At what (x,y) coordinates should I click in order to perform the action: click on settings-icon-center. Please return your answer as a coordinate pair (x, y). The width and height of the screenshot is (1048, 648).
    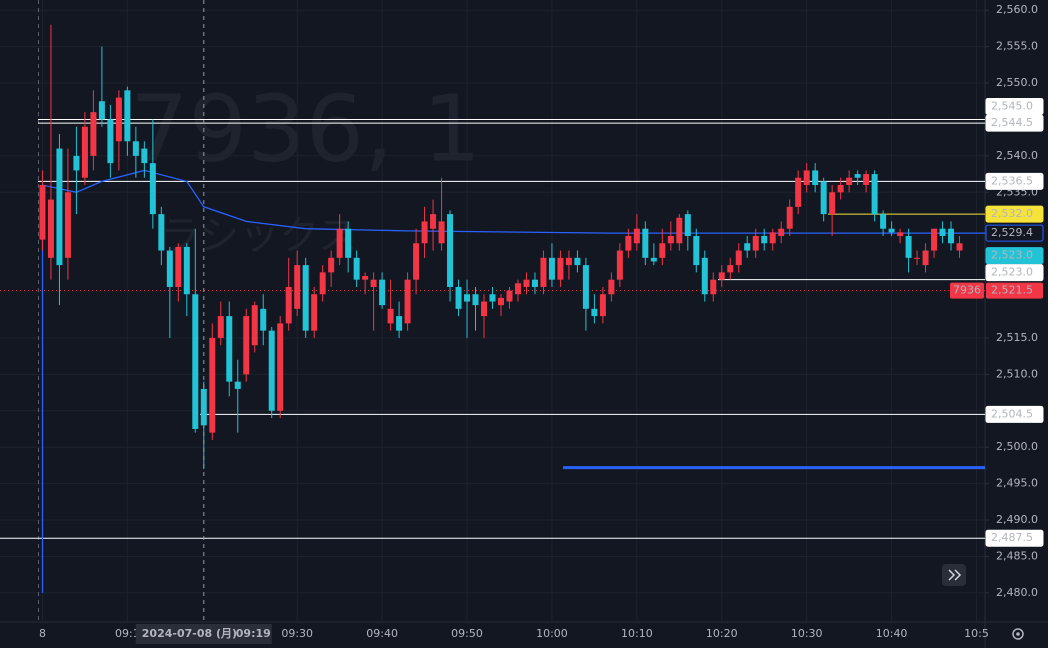
    Looking at the image, I should click on (1018, 634).